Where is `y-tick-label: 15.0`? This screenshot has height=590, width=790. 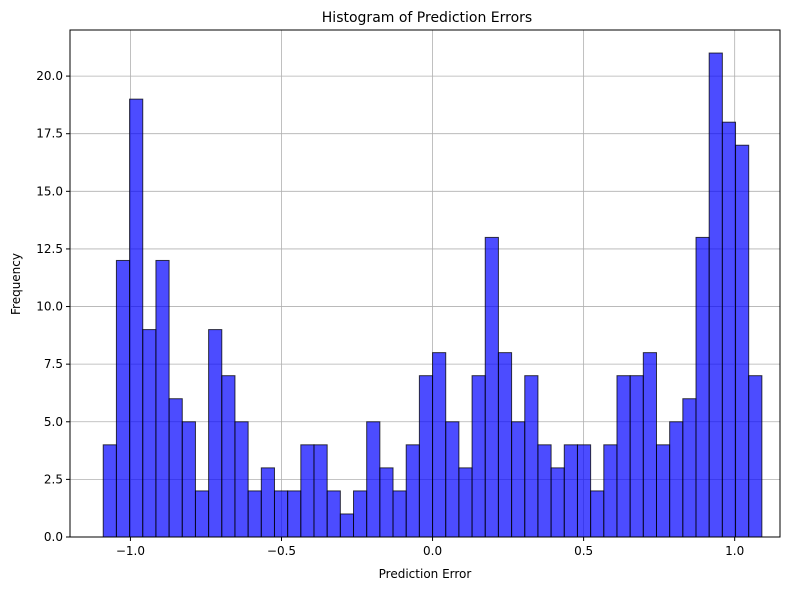
y-tick-label: 15.0 is located at coordinates (49, 191).